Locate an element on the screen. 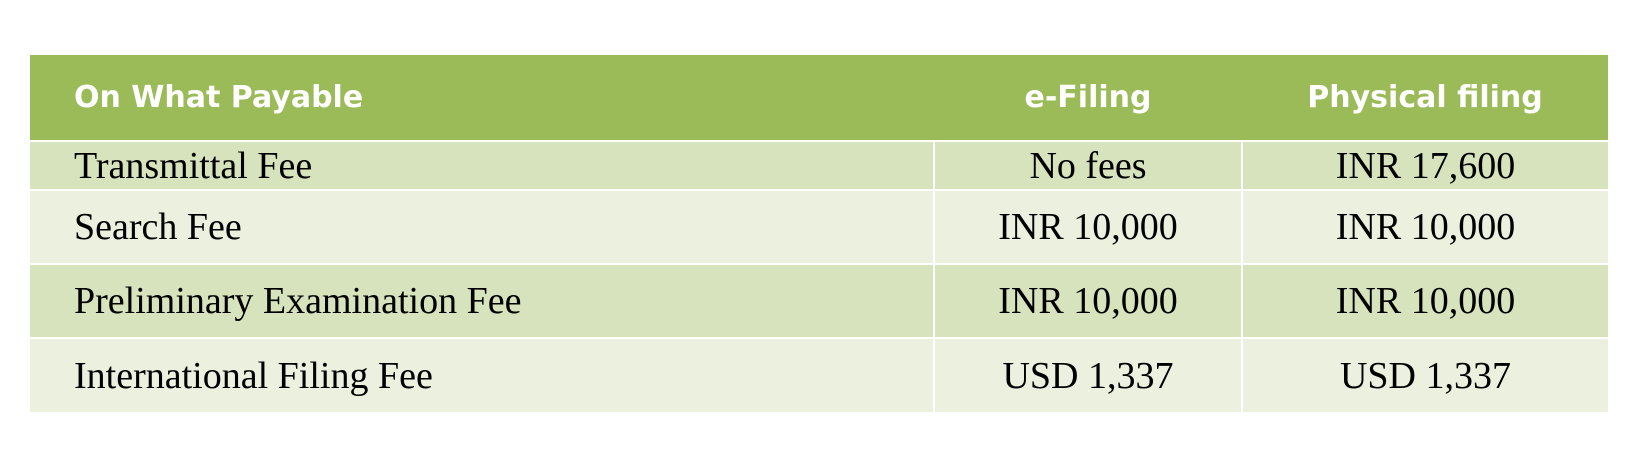  header-on-what-payable: On What Payable is located at coordinates (482, 98).